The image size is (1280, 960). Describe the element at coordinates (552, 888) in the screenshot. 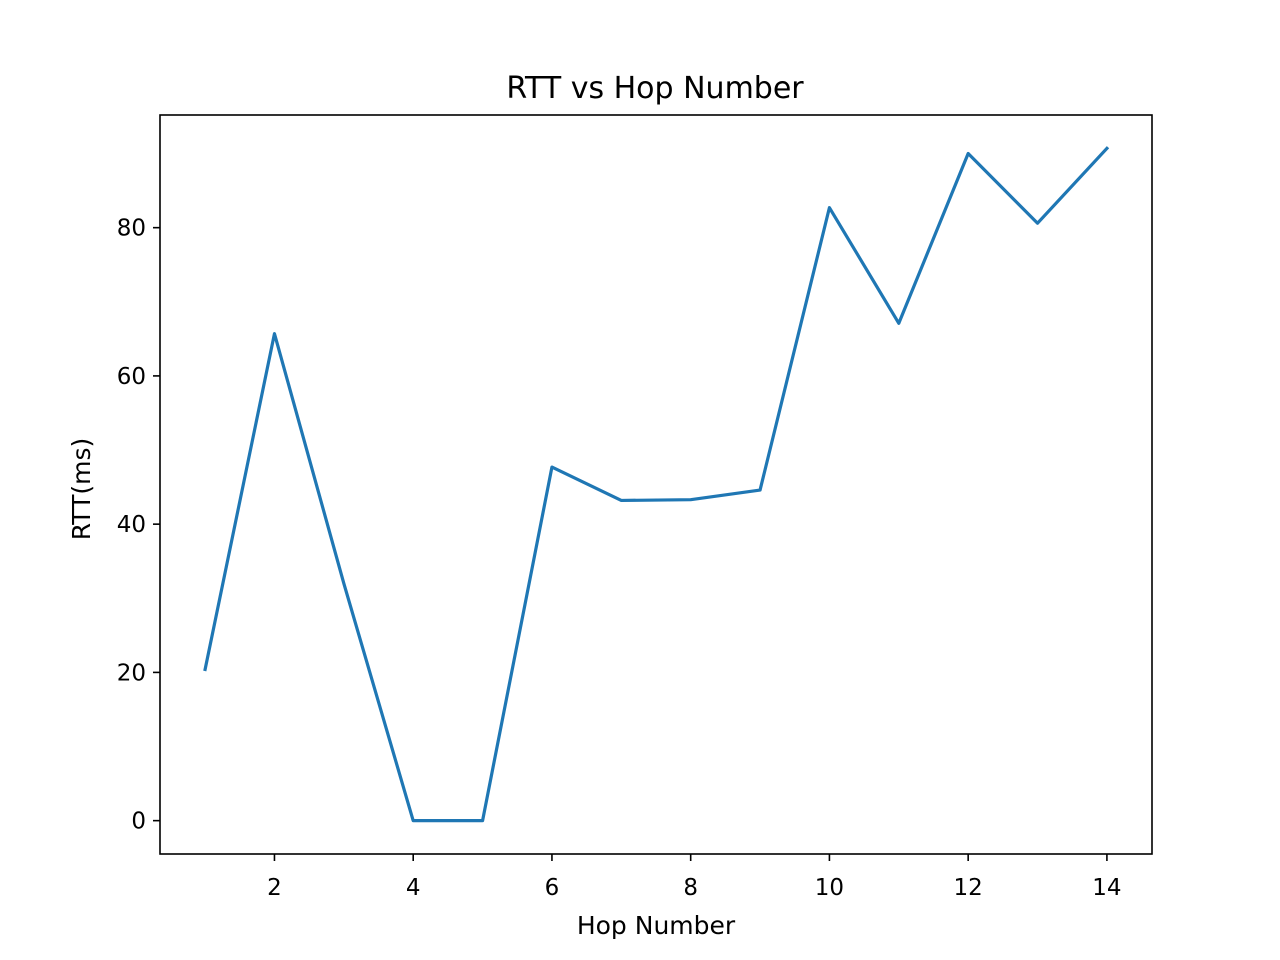

I see `x-tick-label: 6` at that location.